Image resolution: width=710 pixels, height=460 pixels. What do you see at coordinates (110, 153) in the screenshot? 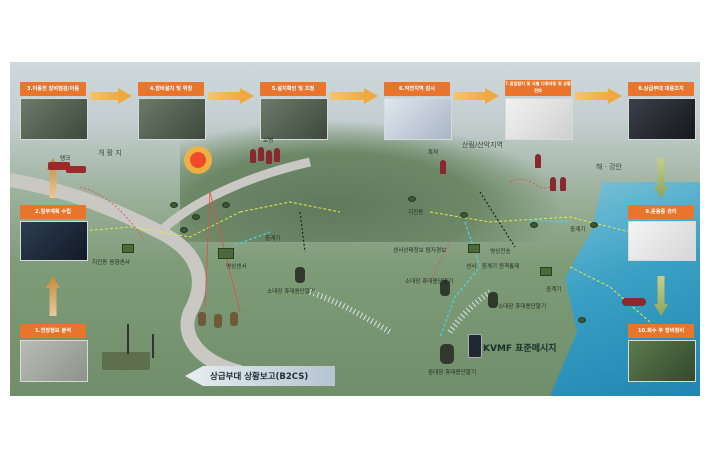
I see `terrain-open-land: 개 활 지` at bounding box center [110, 153].